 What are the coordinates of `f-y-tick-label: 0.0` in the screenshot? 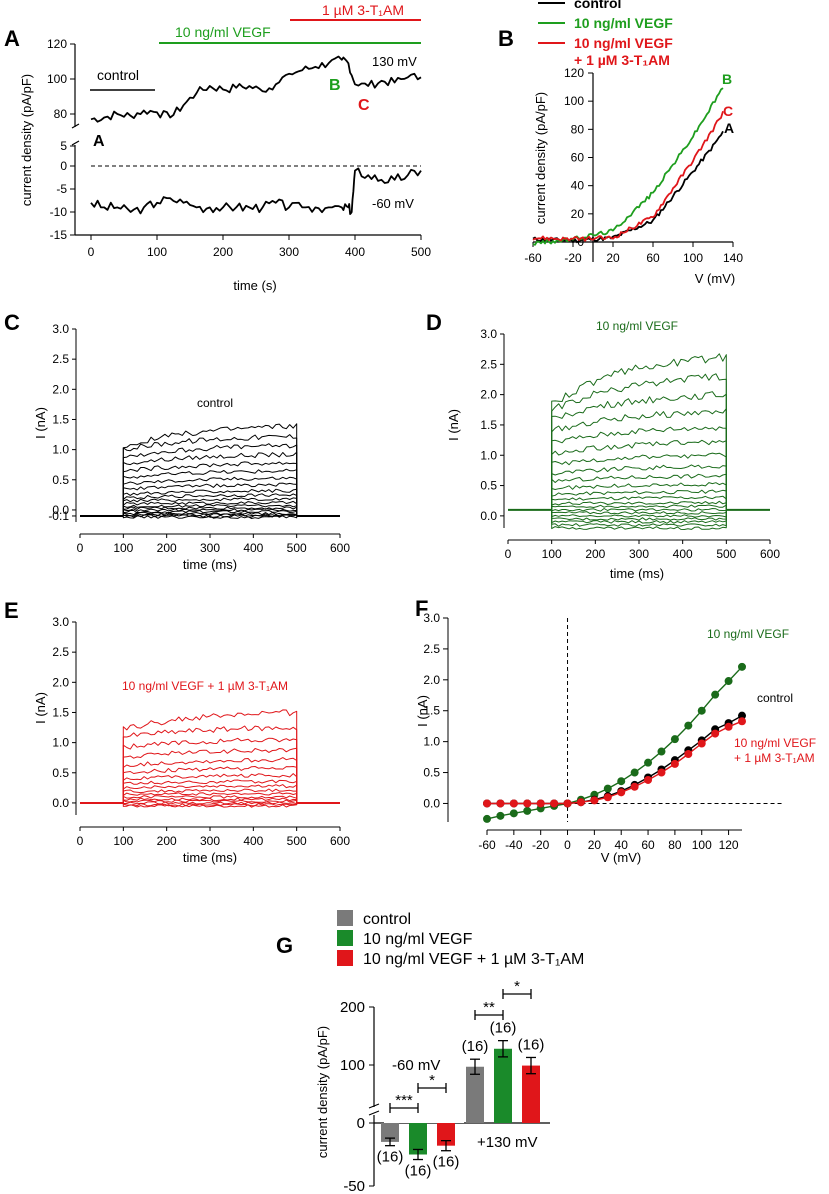 It's located at (431, 803).